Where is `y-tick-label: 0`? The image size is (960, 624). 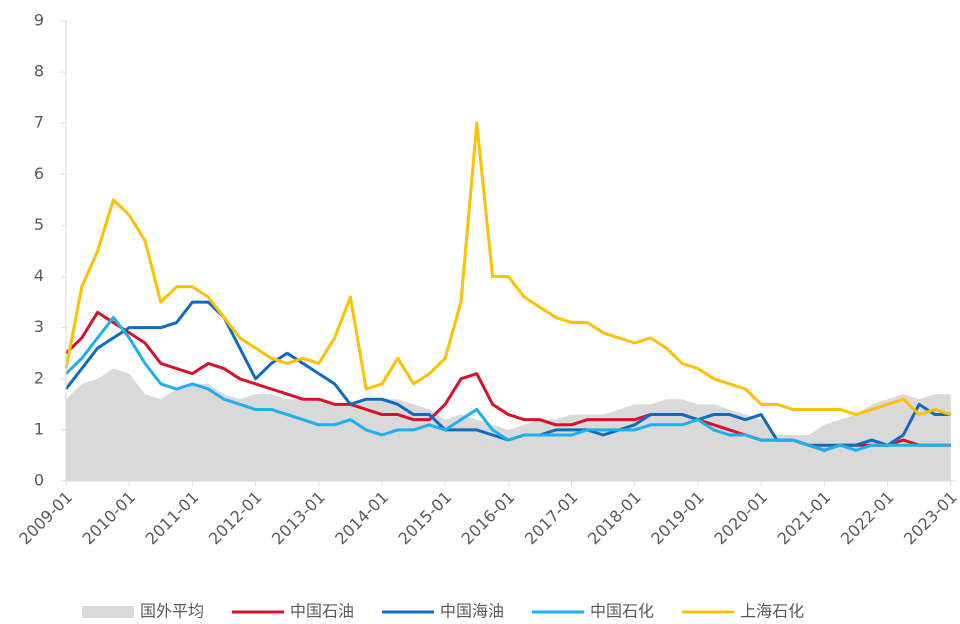 y-tick-label: 0 is located at coordinates (39, 480).